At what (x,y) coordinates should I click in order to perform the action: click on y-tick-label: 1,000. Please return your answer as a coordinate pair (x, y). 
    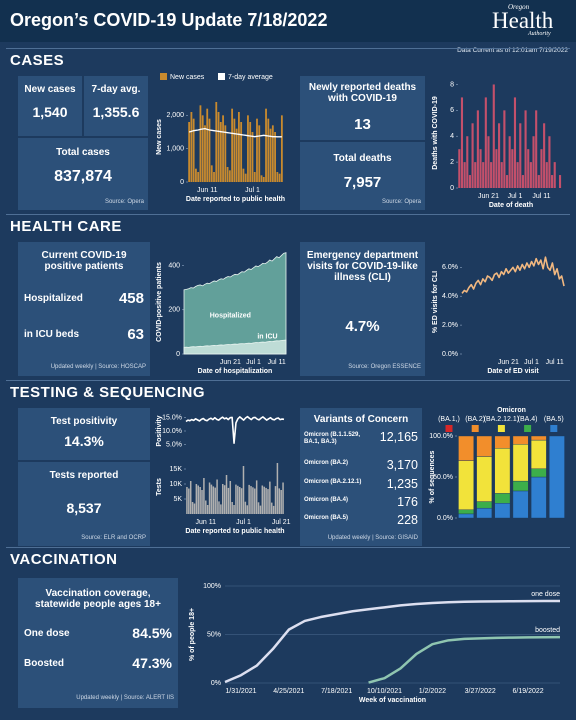
    Looking at the image, I should click on (175, 149).